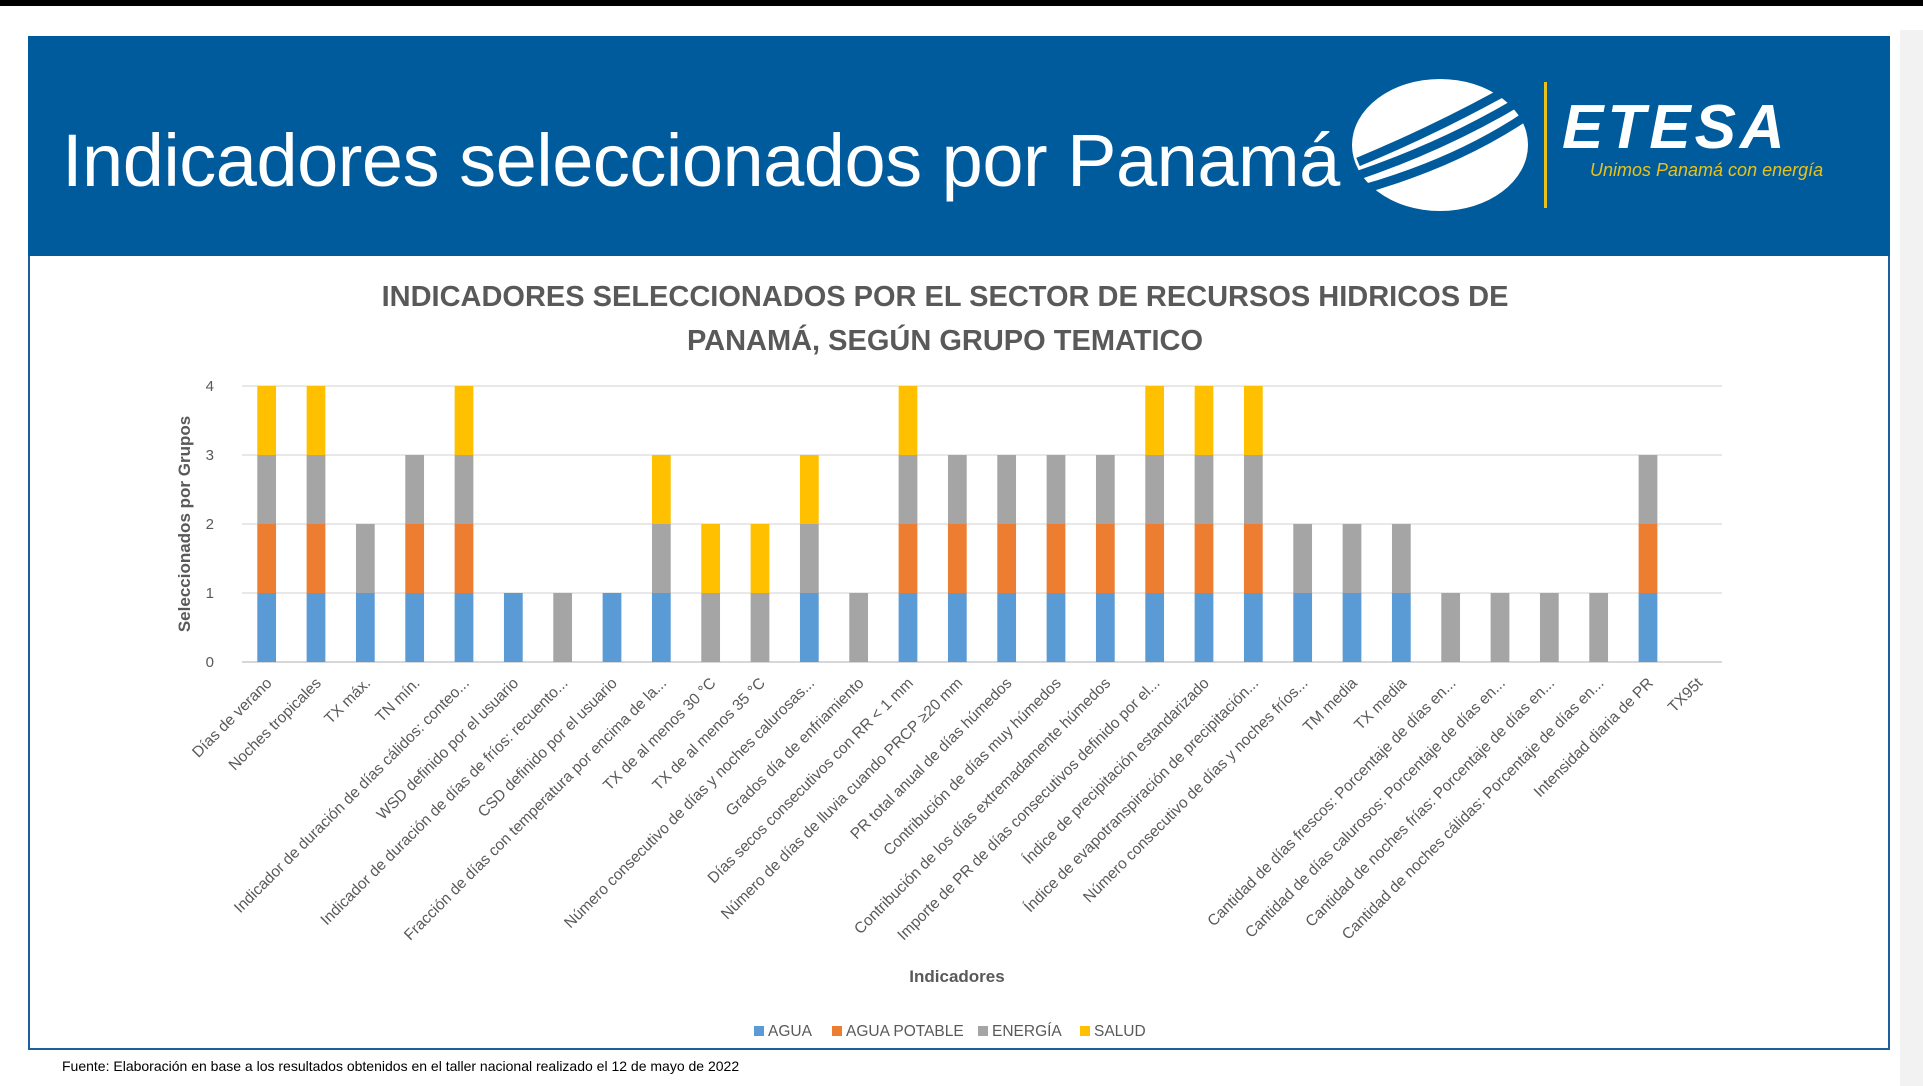 The image size is (1923, 1086). Describe the element at coordinates (210, 524) in the screenshot. I see `y-tick-label: 2` at that location.